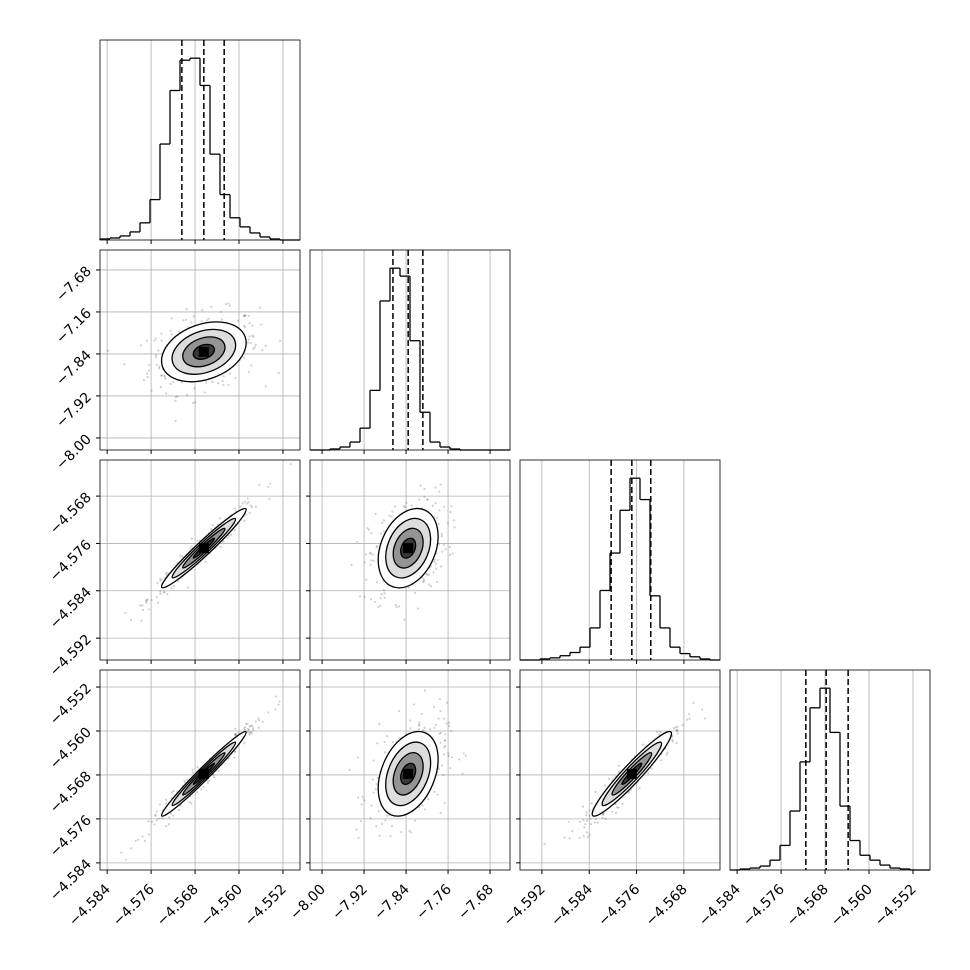  What do you see at coordinates (720, 905) in the screenshot?
I see `x-tick-label: −4.584` at bounding box center [720, 905].